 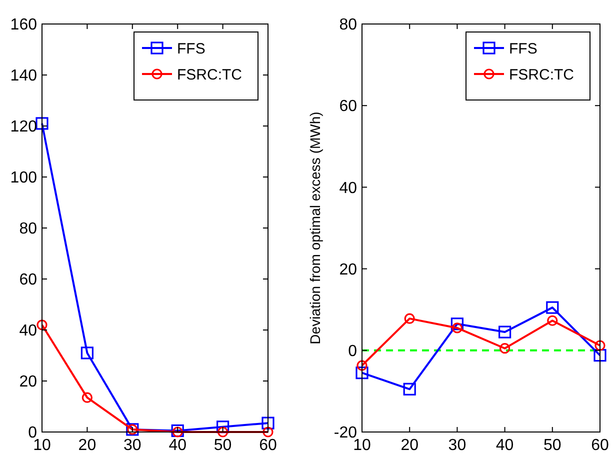 I want to click on y-tick-label: 140, so click(x=24, y=76).